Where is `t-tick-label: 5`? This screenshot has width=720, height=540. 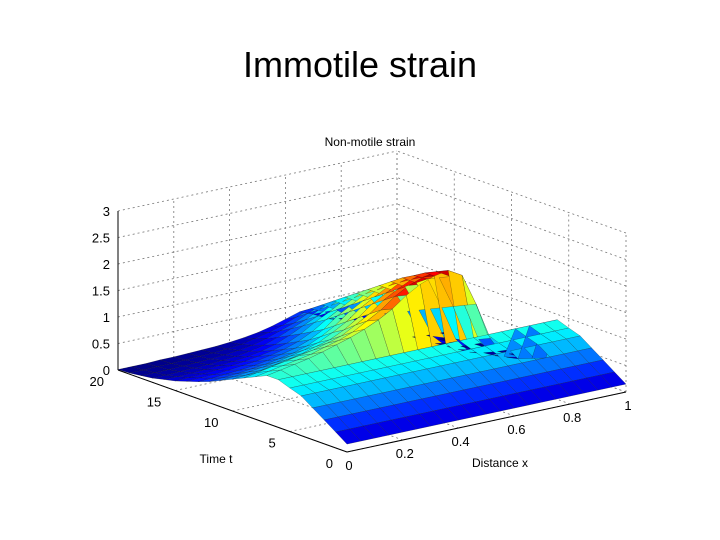 t-tick-label: 5 is located at coordinates (272, 443).